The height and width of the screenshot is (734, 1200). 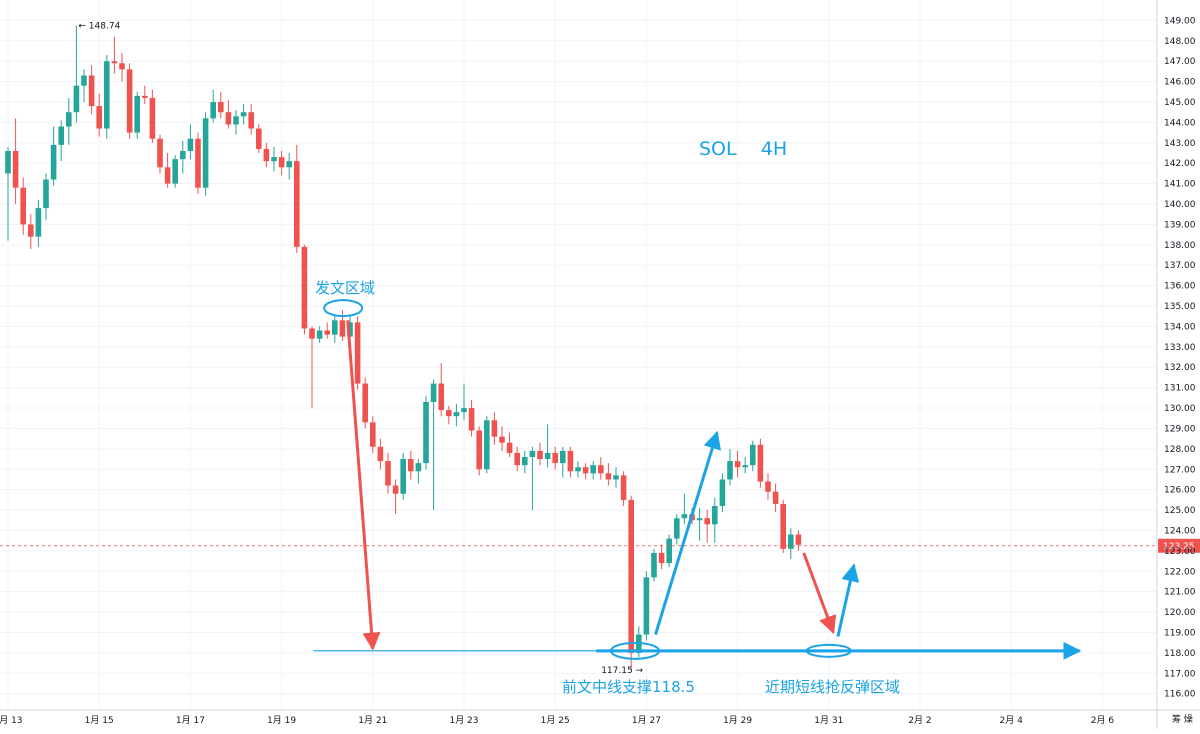 I want to click on y-tick-label: 118.00, so click(x=1180, y=654).